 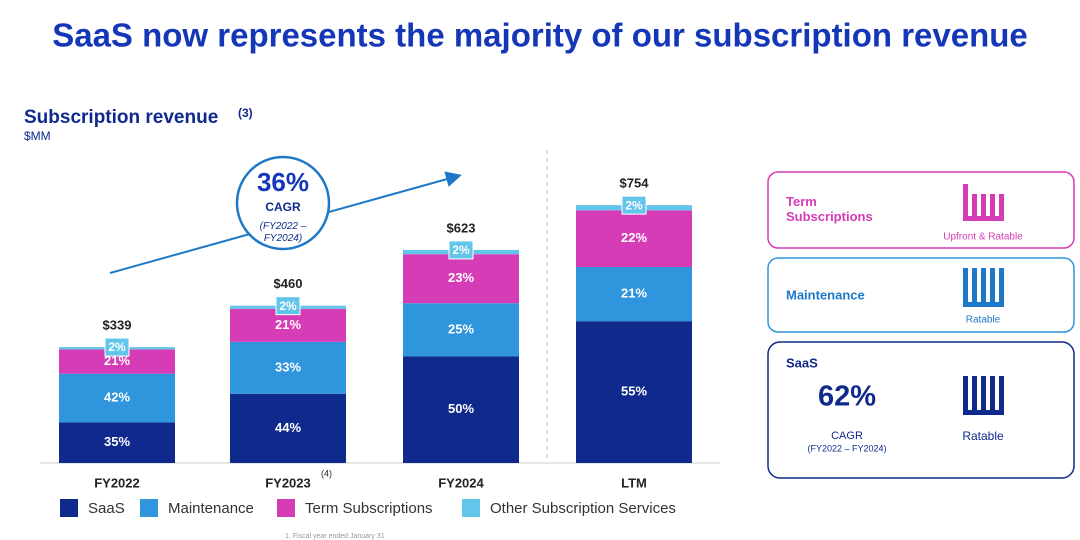 I want to click on legend-label: Term Subscriptions, so click(x=369, y=508).